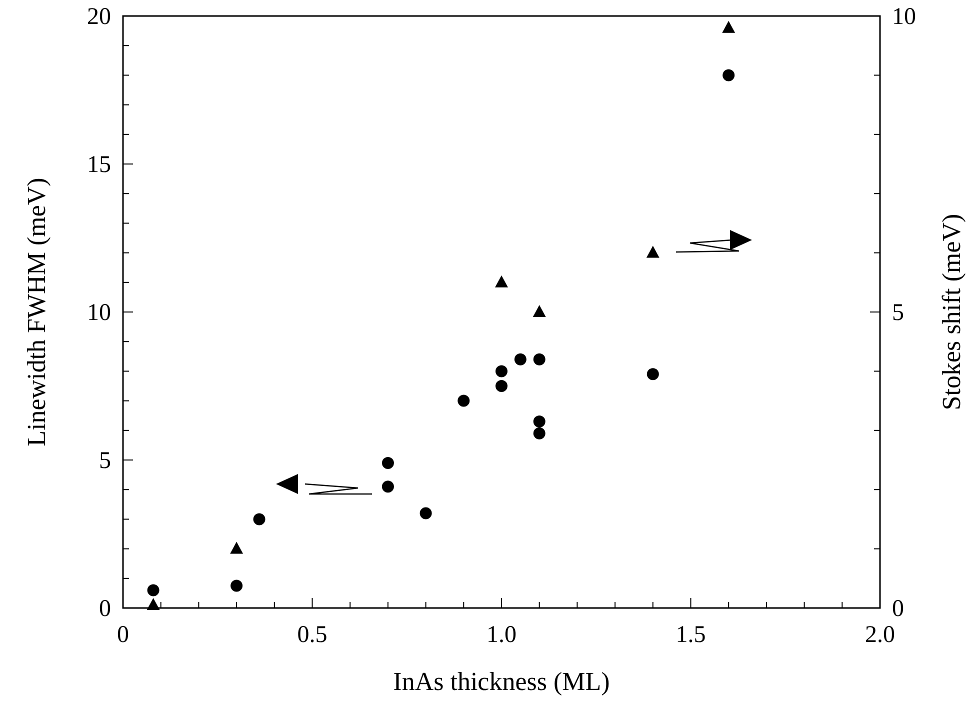 Image resolution: width=980 pixels, height=717 pixels. What do you see at coordinates (123, 635) in the screenshot?
I see `x-tick-label: 0` at bounding box center [123, 635].